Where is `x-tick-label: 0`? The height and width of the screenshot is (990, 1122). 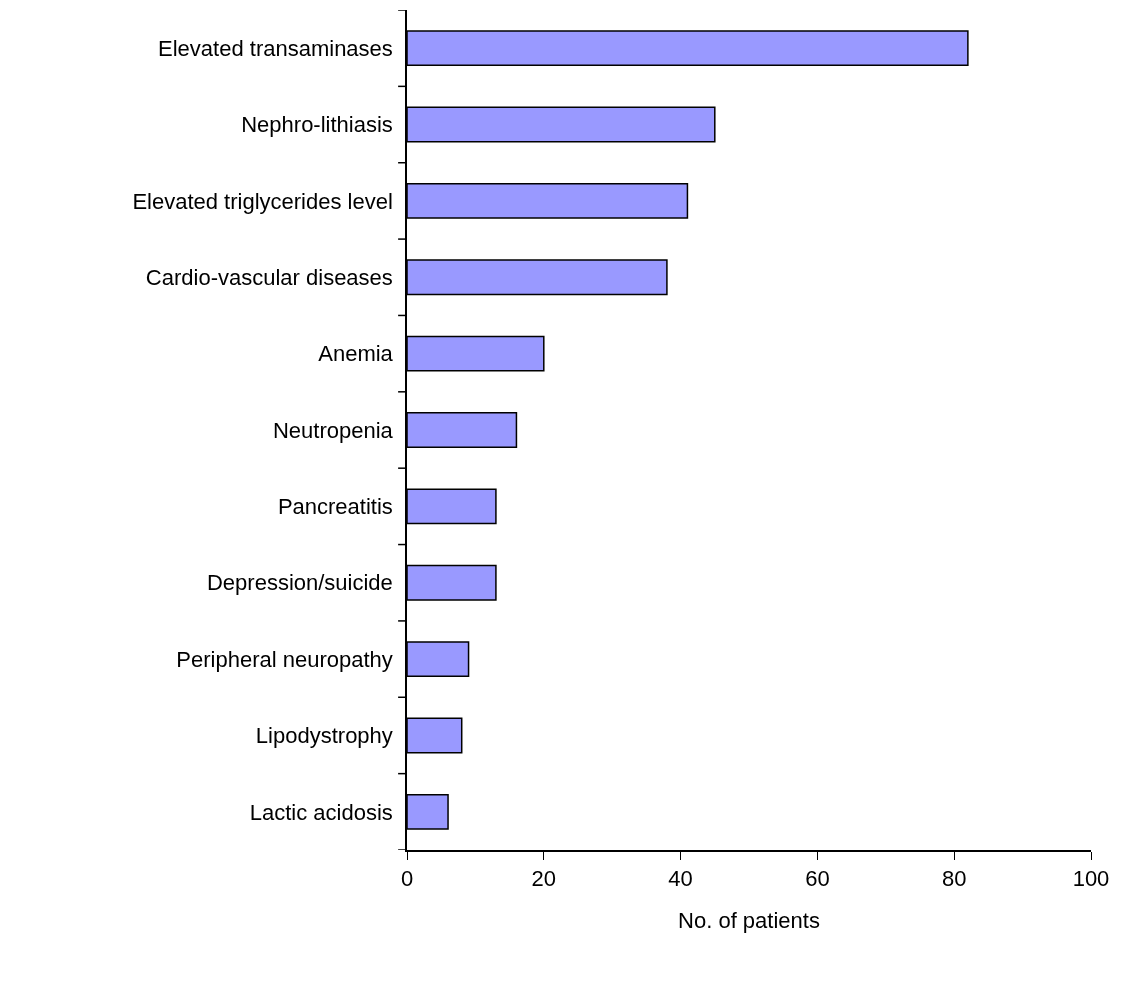 x-tick-label: 0 is located at coordinates (407, 879).